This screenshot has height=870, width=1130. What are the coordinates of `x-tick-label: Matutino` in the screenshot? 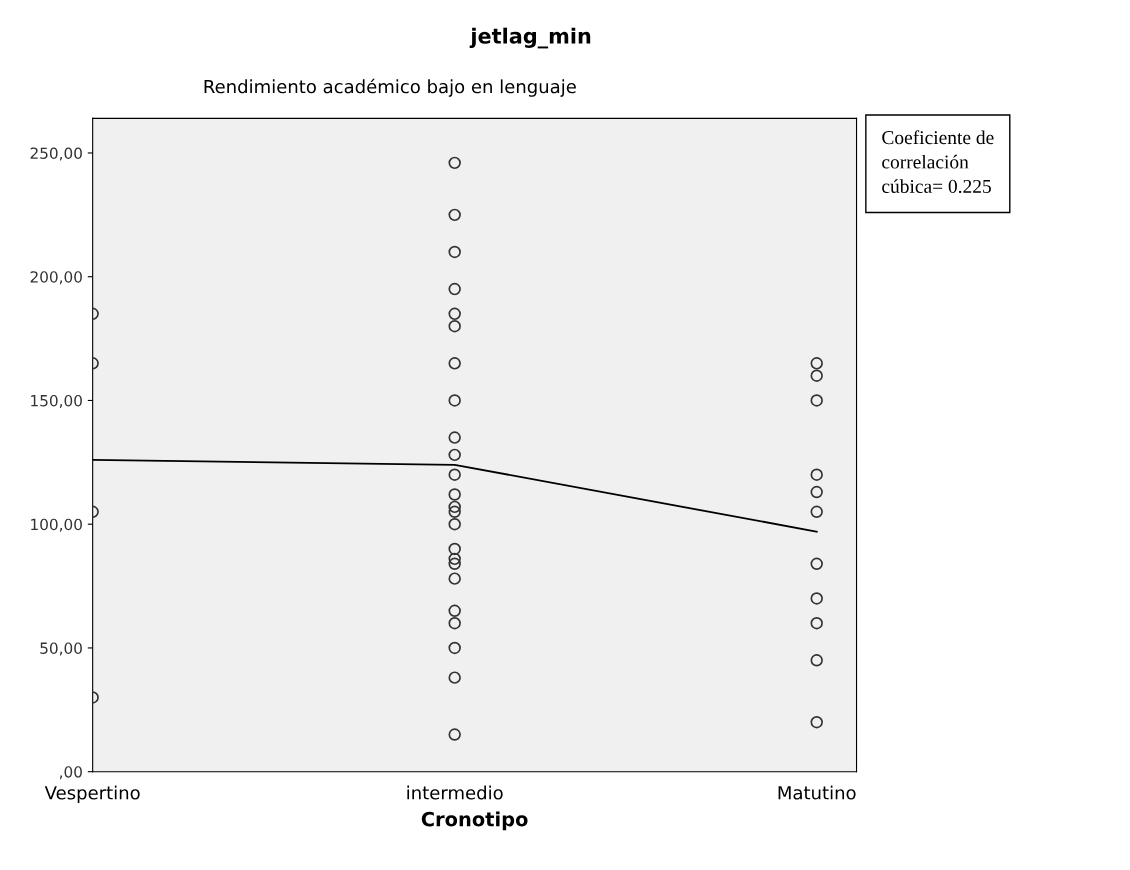 It's located at (817, 792).